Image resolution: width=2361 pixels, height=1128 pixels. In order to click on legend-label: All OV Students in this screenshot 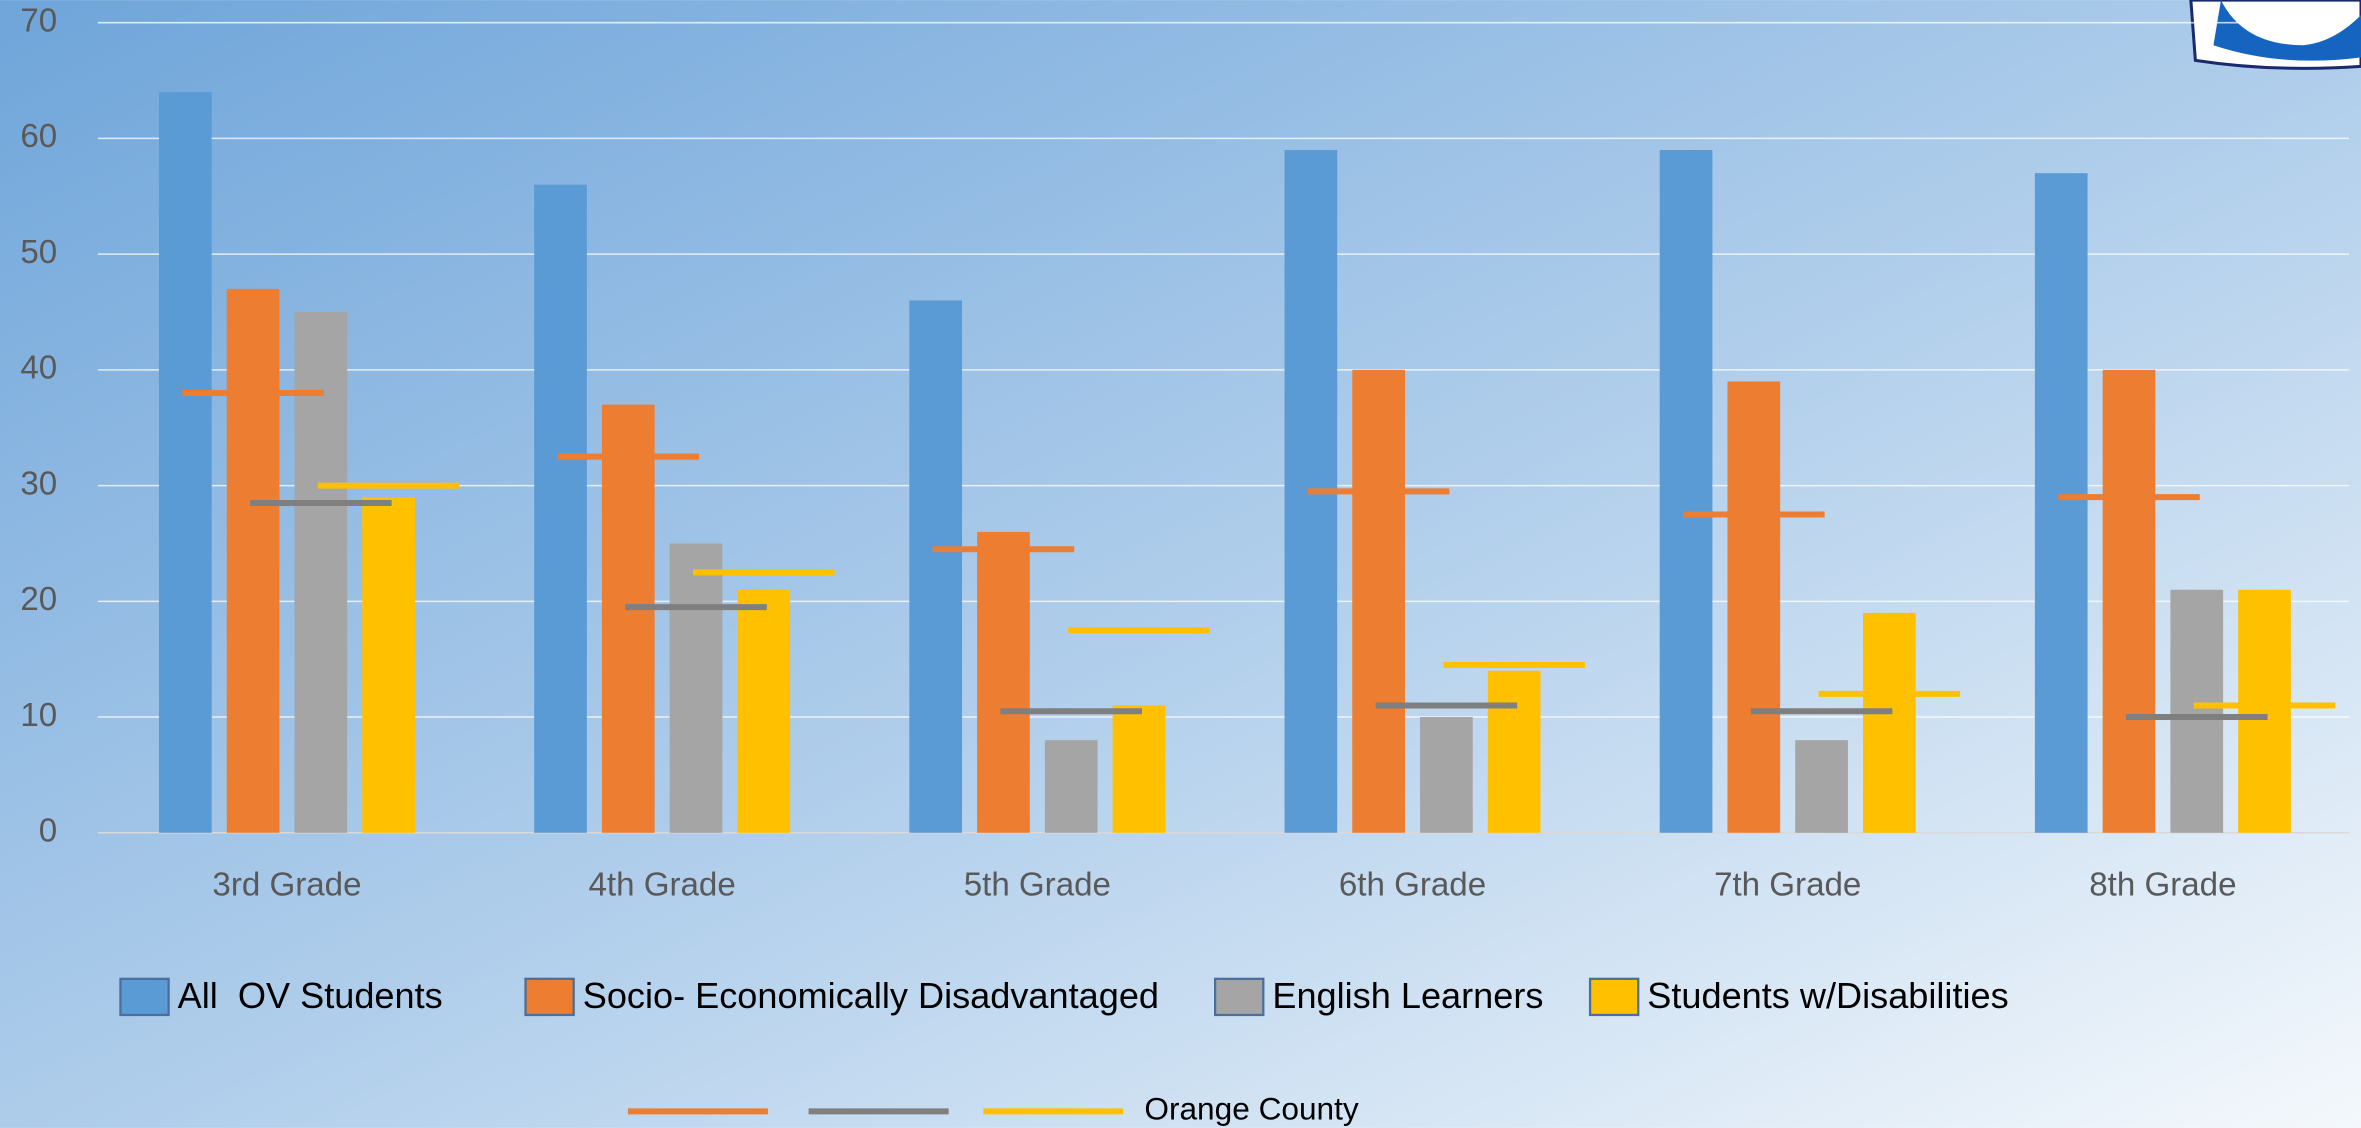, I will do `click(310, 995)`.